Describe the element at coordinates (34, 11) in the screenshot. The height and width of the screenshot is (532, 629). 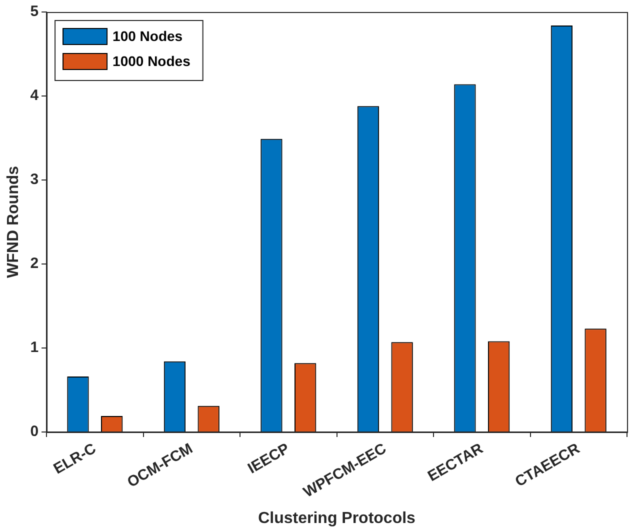
I see `y-tick-label: 5` at that location.